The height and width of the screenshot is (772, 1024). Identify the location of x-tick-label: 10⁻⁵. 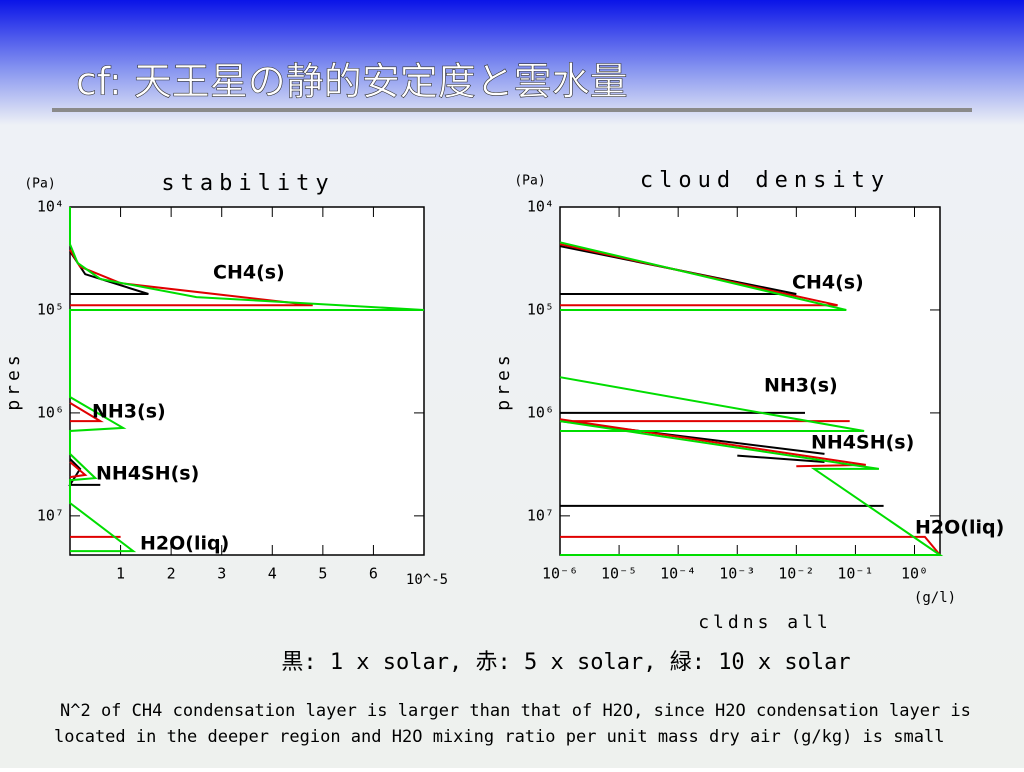
(619, 574).